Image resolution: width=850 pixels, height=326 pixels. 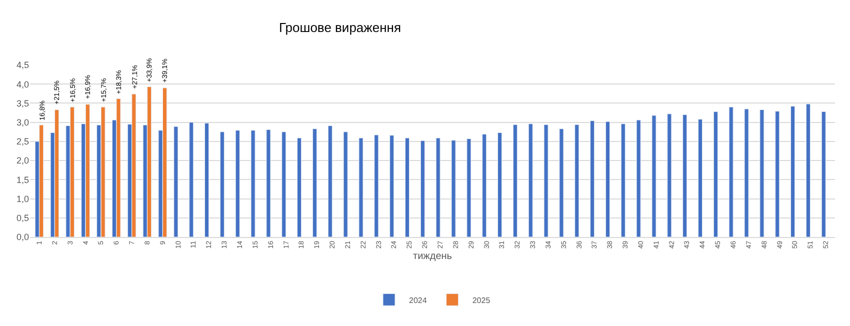 What do you see at coordinates (22, 84) in the screenshot?
I see `y-tick-label: 4,0` at bounding box center [22, 84].